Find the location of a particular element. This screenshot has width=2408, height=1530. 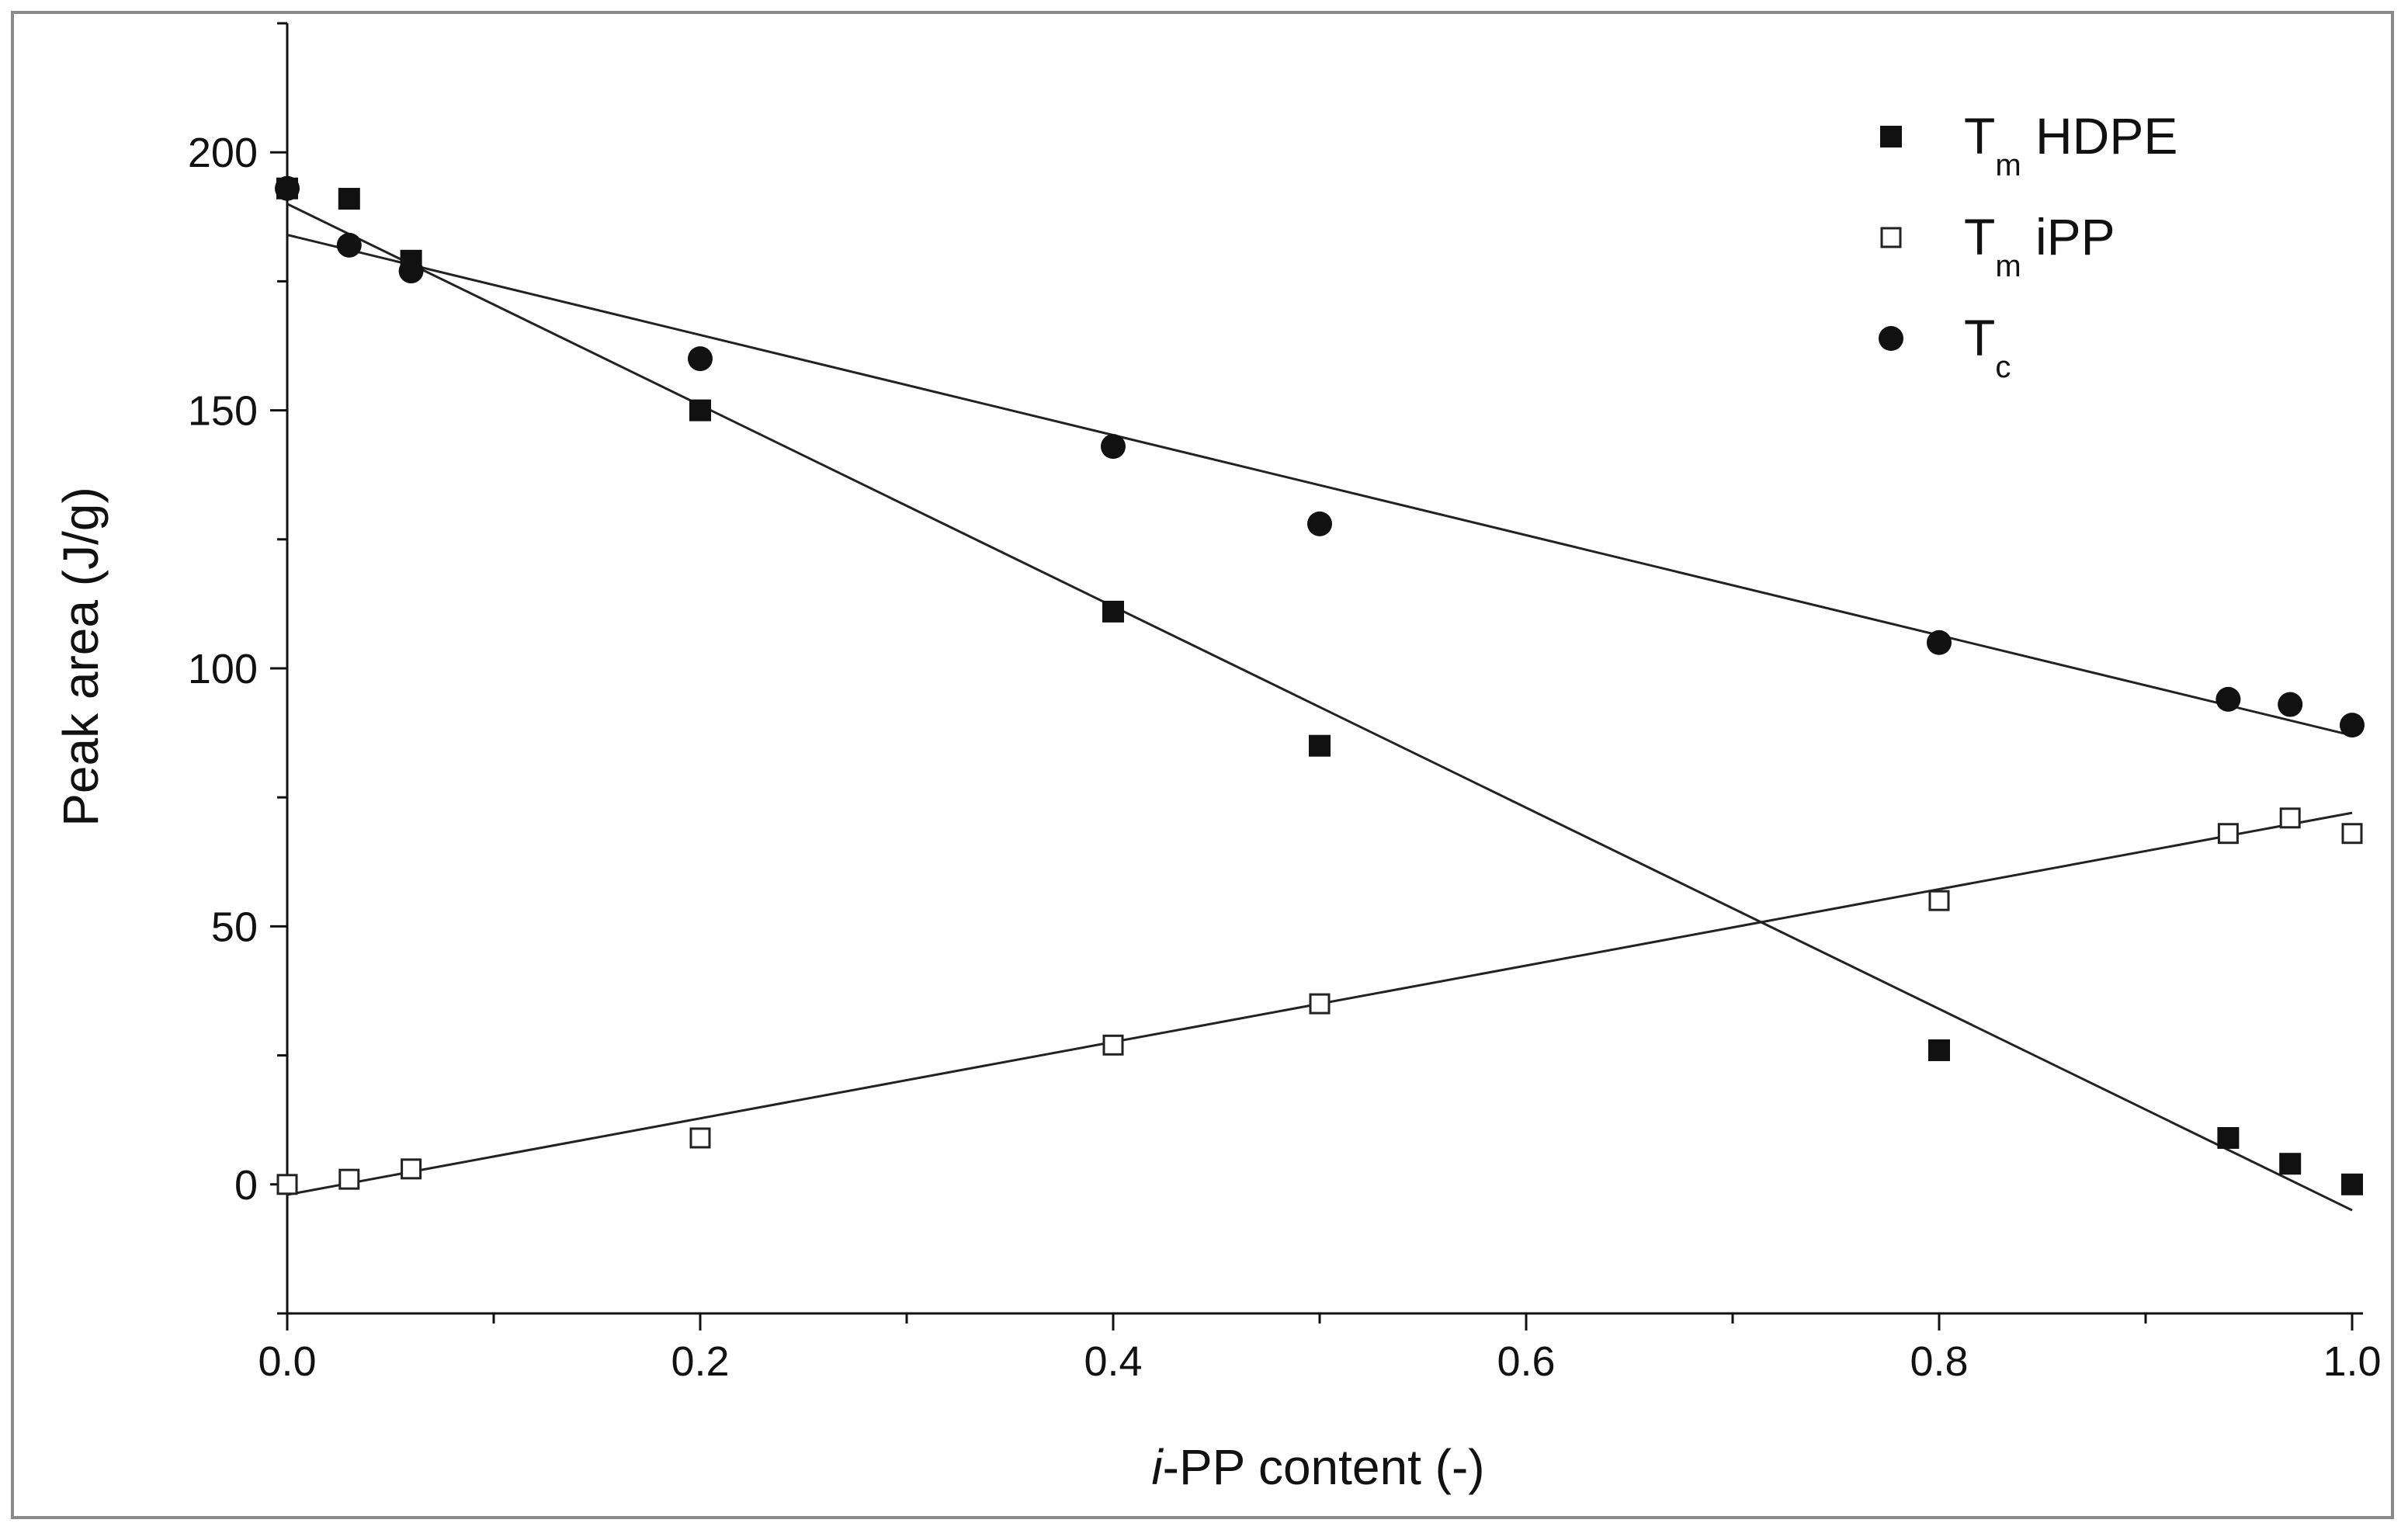

x-tick-label: 0.0 is located at coordinates (287, 1361).